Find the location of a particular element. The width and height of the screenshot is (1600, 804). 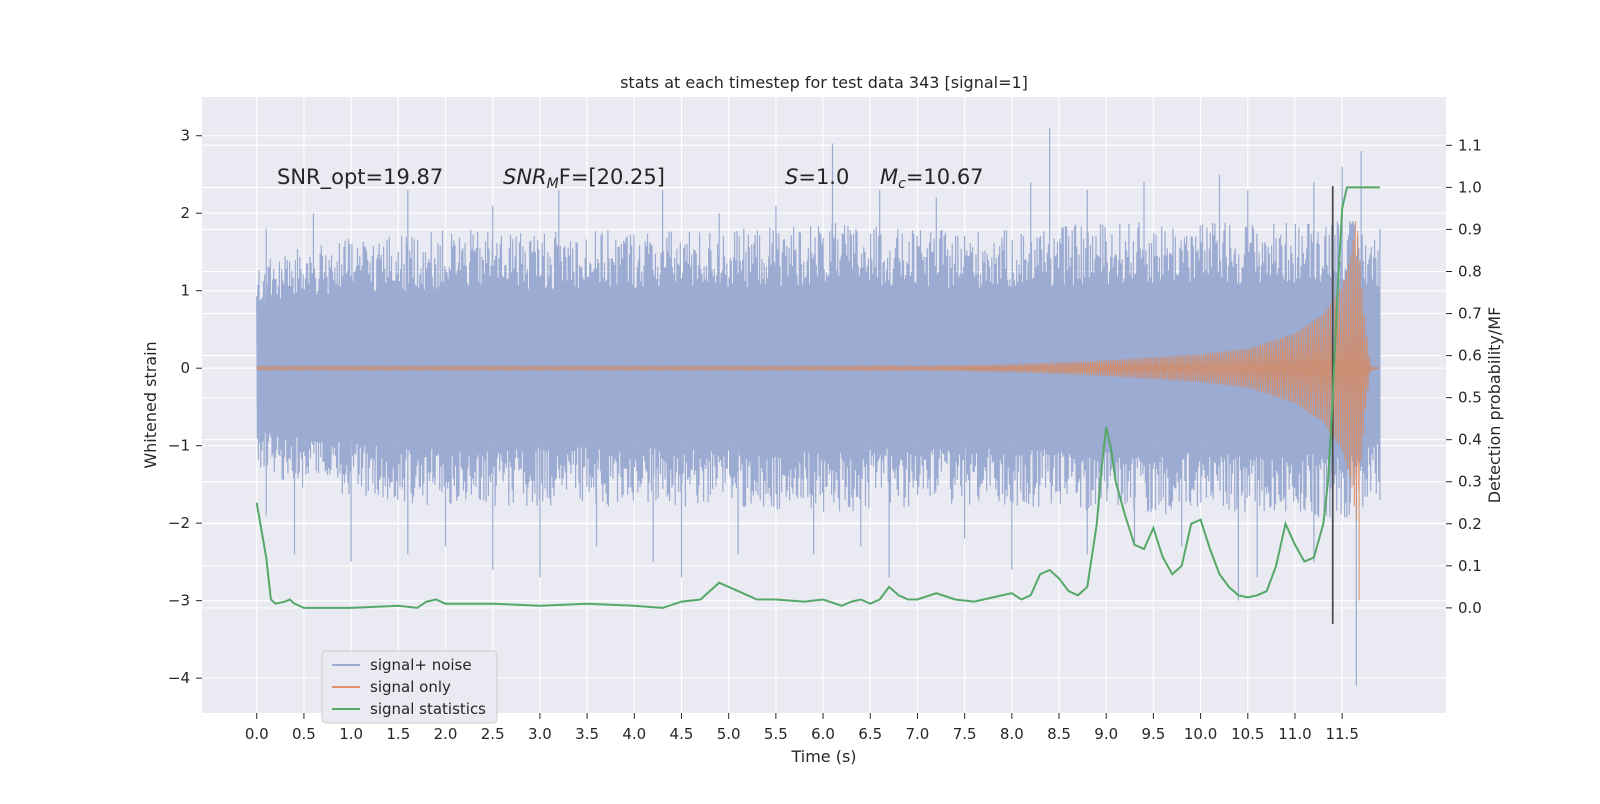

x-tick-label: 10.5 is located at coordinates (1247, 734).